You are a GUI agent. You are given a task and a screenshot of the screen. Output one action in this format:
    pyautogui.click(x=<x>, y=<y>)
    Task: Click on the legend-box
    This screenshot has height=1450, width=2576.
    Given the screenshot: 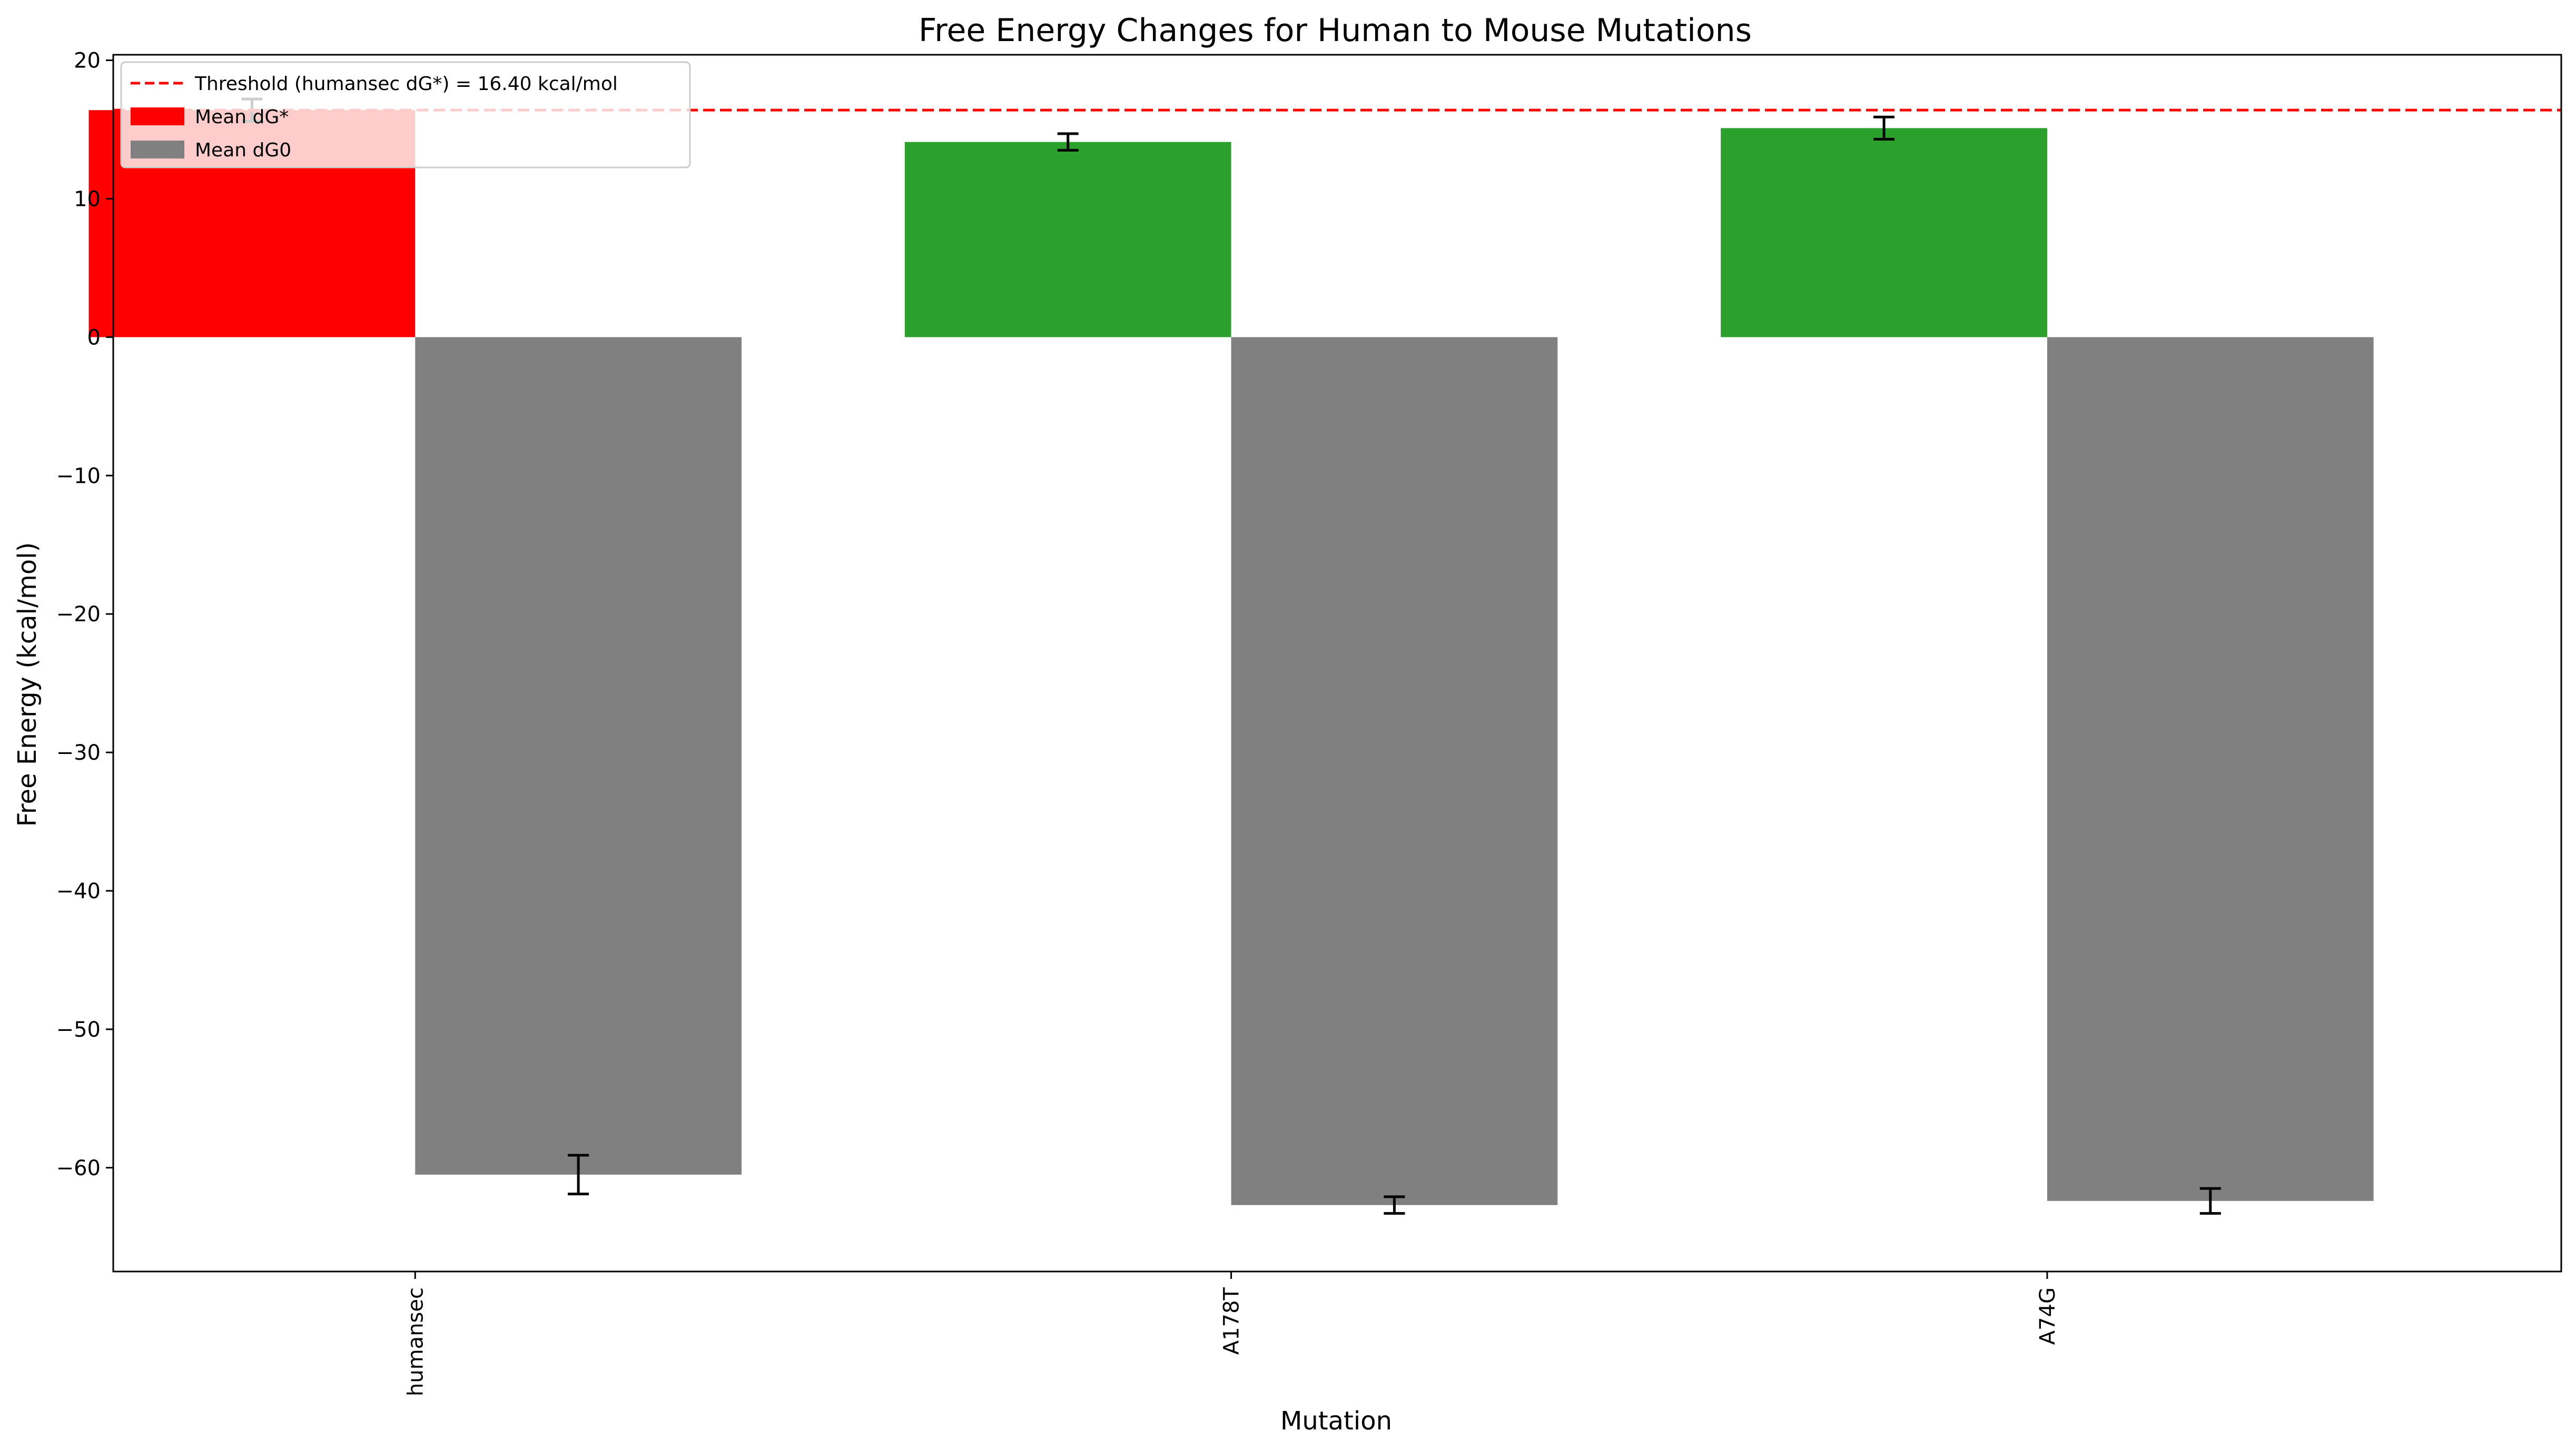 What is the action you would take?
    pyautogui.click(x=406, y=114)
    